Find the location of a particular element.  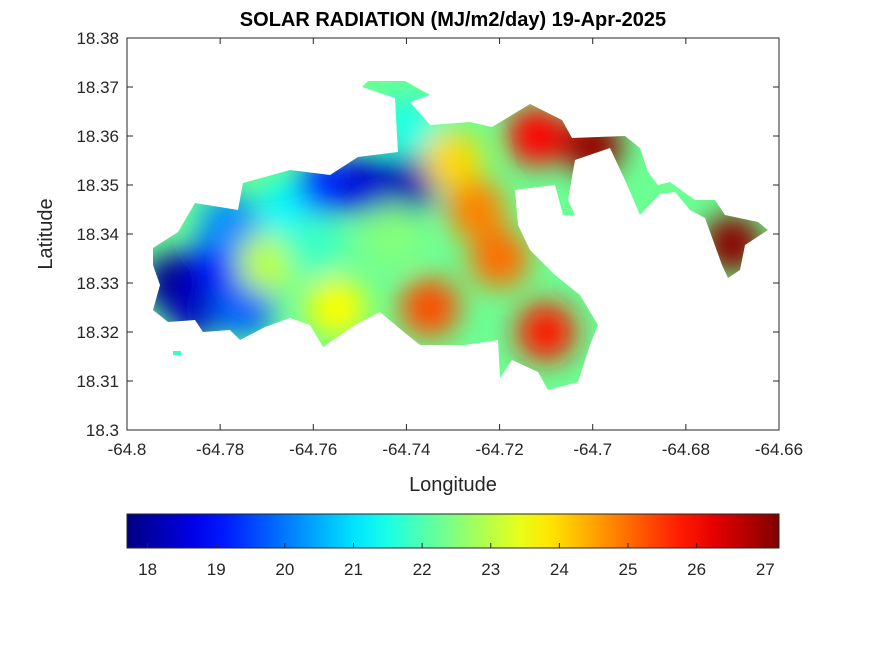

islet is located at coordinates (177, 353).